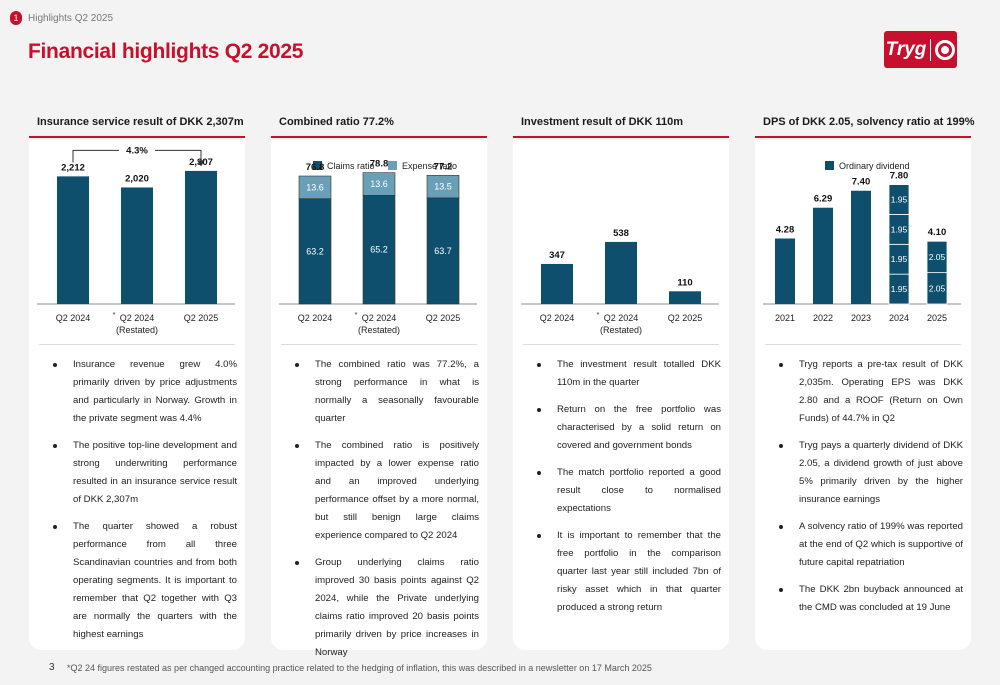 This screenshot has height=685, width=1000. What do you see at coordinates (621, 233) in the screenshot?
I see `value-label: 538` at bounding box center [621, 233].